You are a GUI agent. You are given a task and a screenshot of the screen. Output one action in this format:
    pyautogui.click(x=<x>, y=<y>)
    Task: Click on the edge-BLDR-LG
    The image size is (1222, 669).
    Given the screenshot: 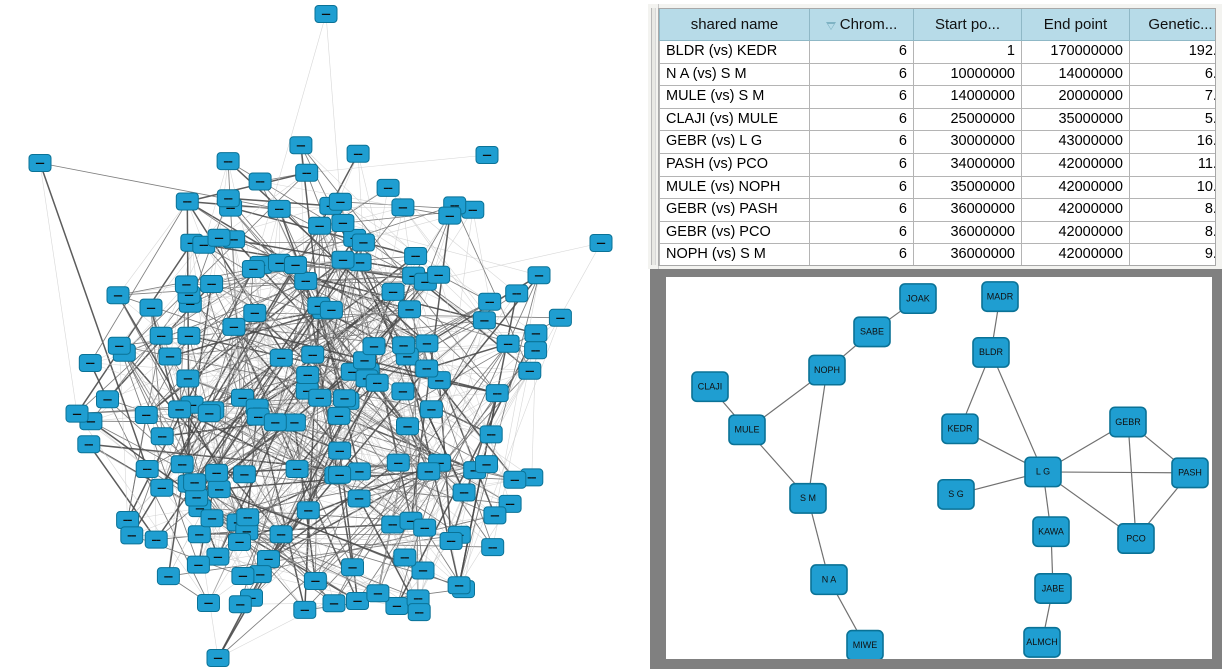 What is the action you would take?
    pyautogui.click(x=1017, y=412)
    